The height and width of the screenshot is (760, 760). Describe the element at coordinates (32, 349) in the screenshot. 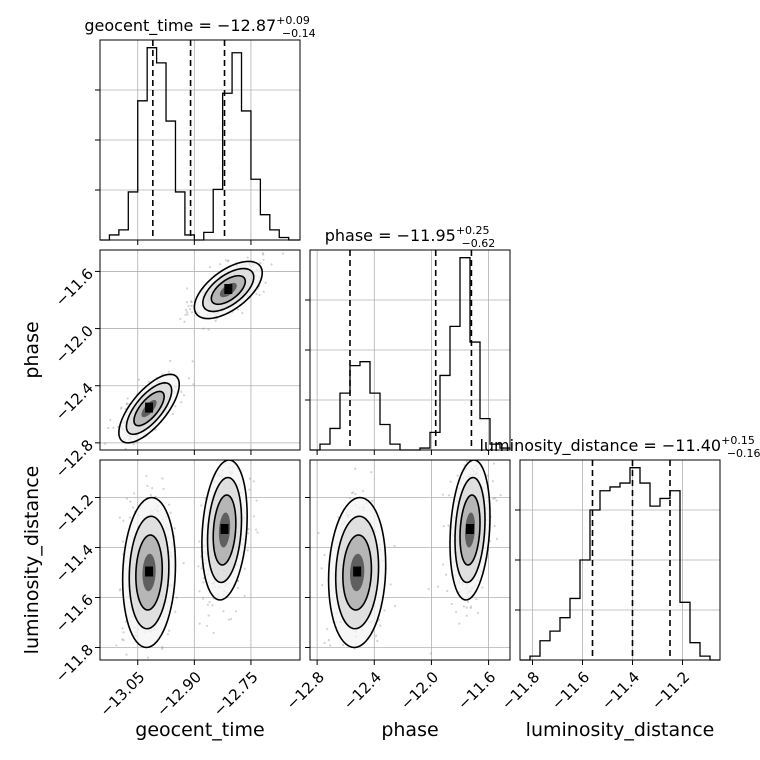

I see `y-axis-label-phase: phase` at that location.